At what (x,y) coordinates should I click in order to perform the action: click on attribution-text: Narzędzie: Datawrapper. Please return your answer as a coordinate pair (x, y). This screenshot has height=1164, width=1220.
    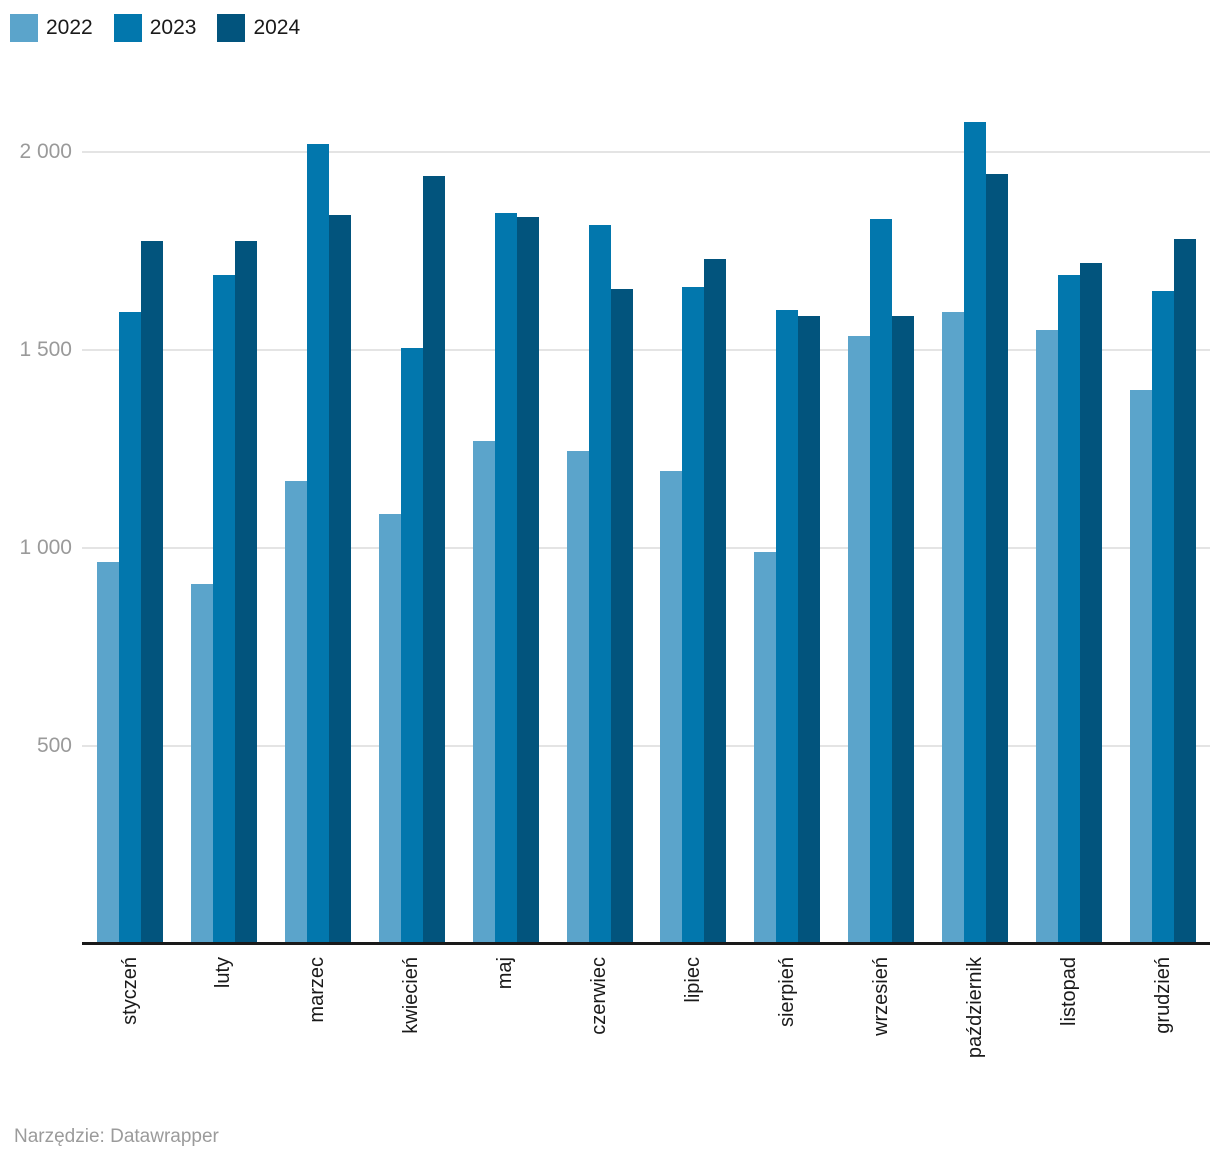
    Looking at the image, I should click on (116, 1136).